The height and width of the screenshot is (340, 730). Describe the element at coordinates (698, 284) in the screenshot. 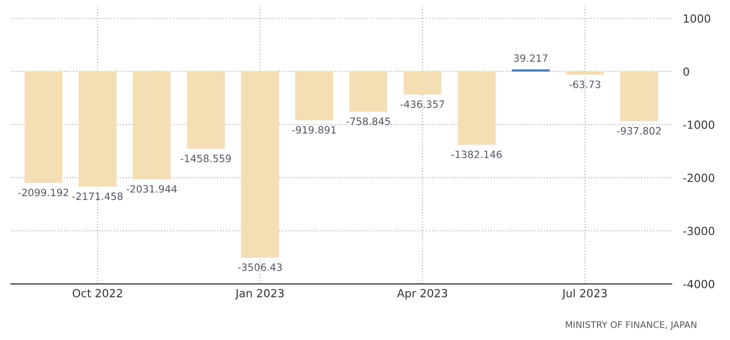

I see `y-tick-label: -4000` at that location.